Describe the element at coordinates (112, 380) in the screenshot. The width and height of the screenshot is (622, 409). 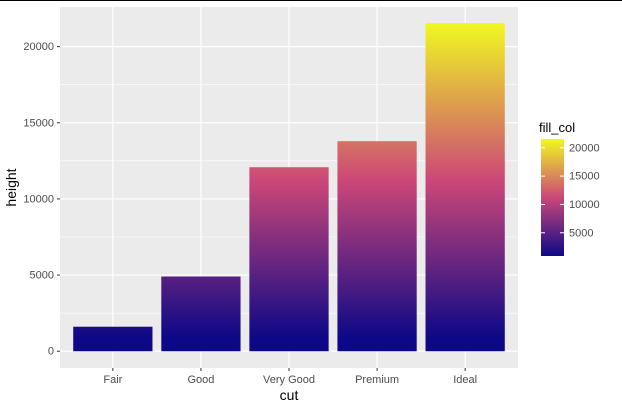
I see `x-tick-label: Fair` at that location.